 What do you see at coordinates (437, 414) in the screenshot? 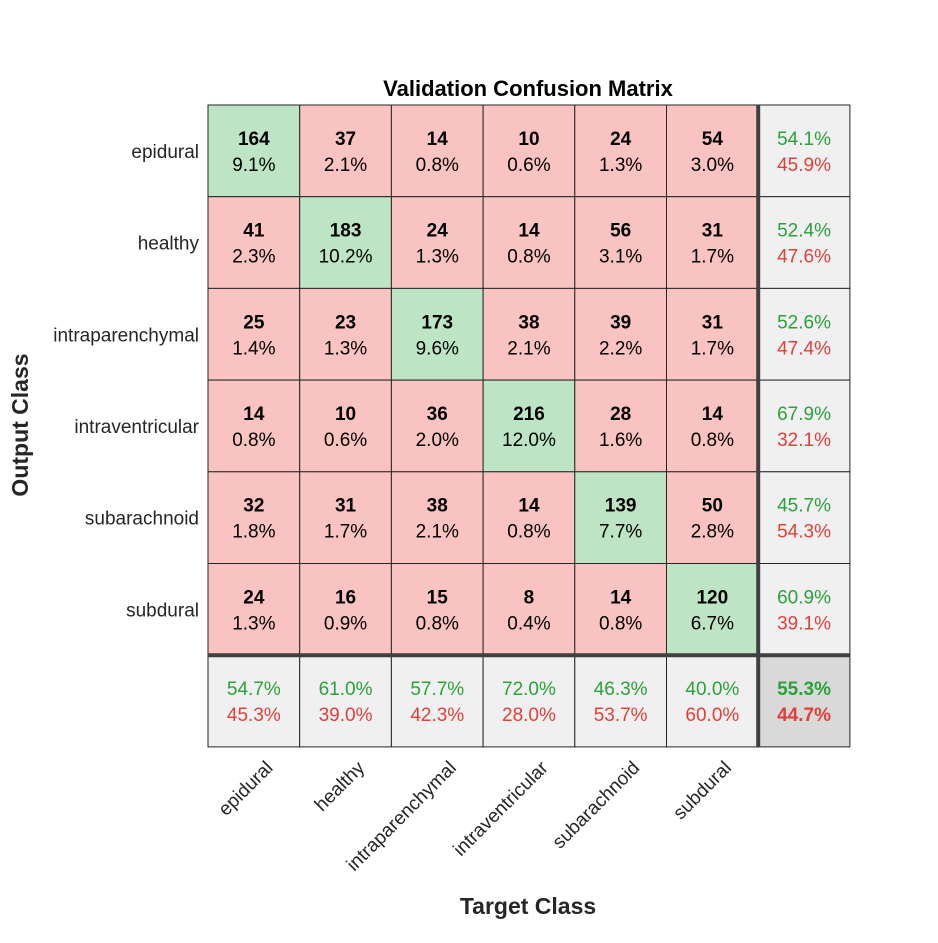
I see `cell-count: 36` at bounding box center [437, 414].